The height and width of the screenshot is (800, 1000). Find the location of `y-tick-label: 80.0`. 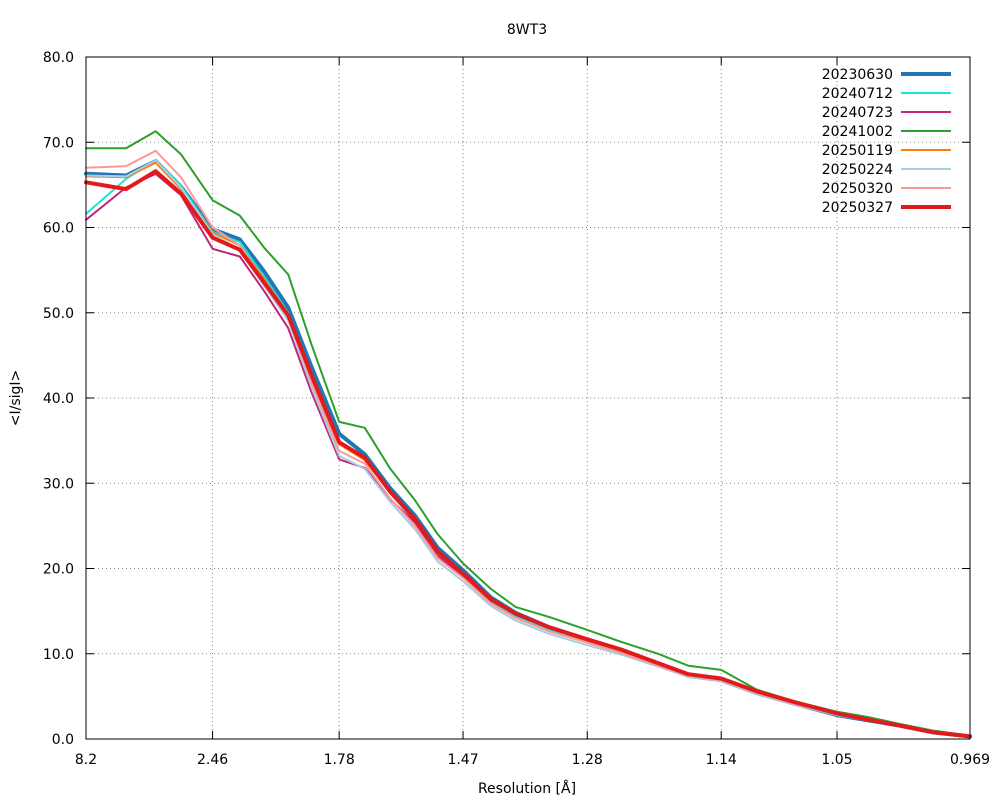

y-tick-label: 80.0 is located at coordinates (58, 58).